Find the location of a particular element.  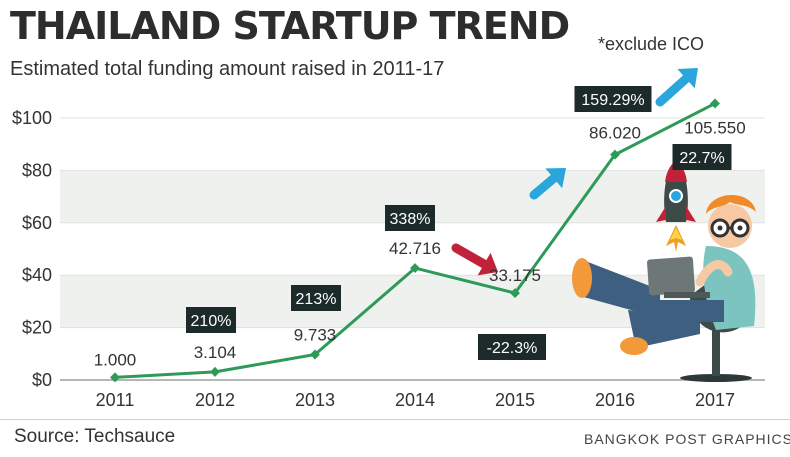

x-tick-label: 2011 is located at coordinates (115, 400).